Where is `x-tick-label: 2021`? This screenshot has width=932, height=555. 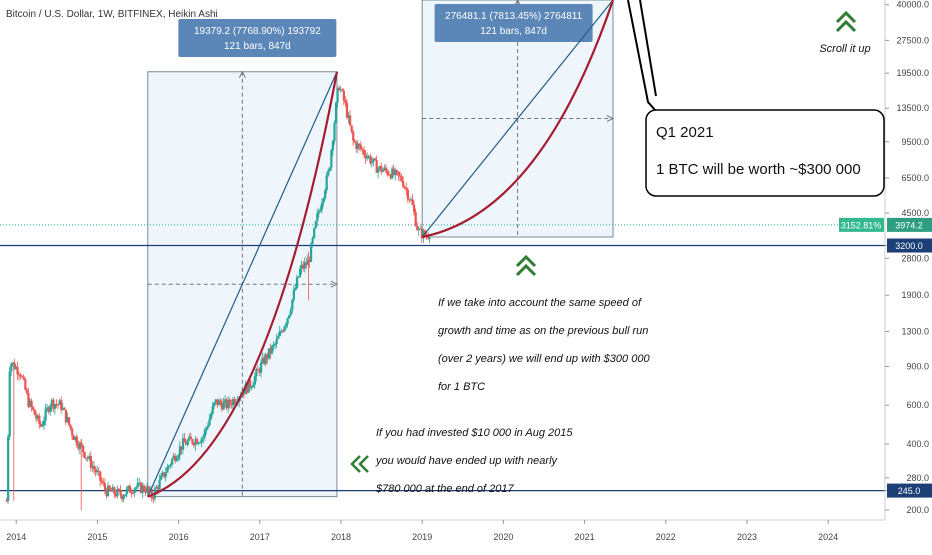 x-tick-label: 2021 is located at coordinates (585, 537).